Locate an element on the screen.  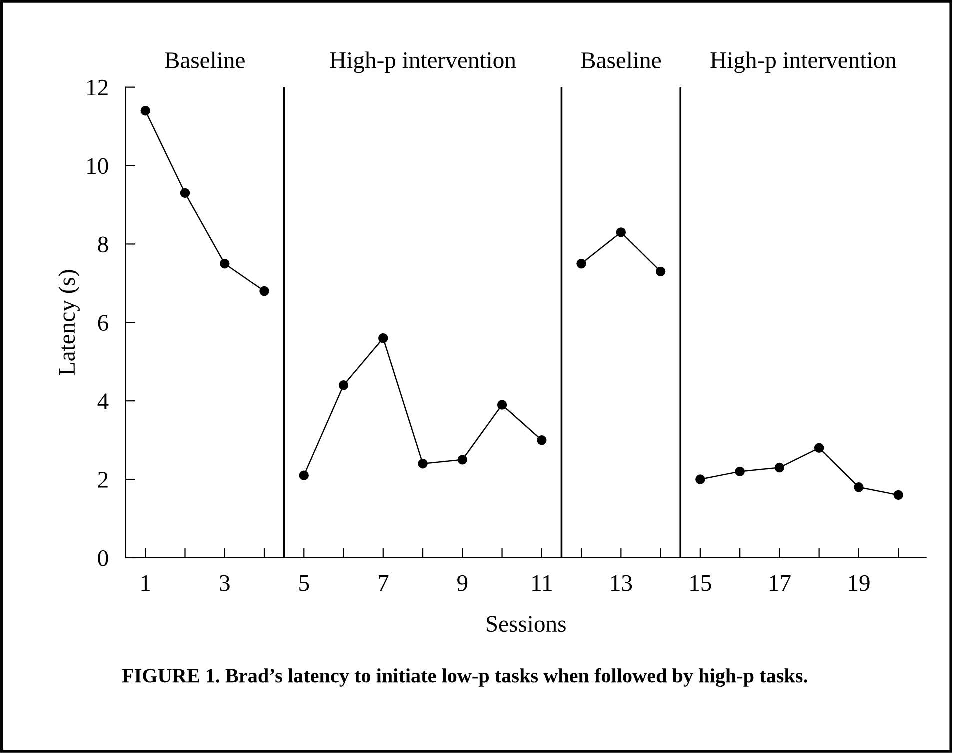
x-tick-label: 5 is located at coordinates (305, 584).